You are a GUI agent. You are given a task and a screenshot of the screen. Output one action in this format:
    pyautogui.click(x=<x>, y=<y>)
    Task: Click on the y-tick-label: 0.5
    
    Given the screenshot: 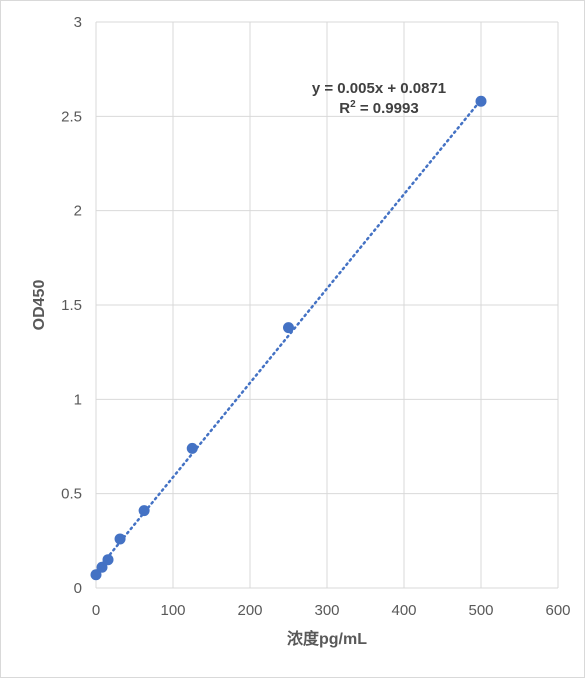 What is the action you would take?
    pyautogui.click(x=71, y=494)
    